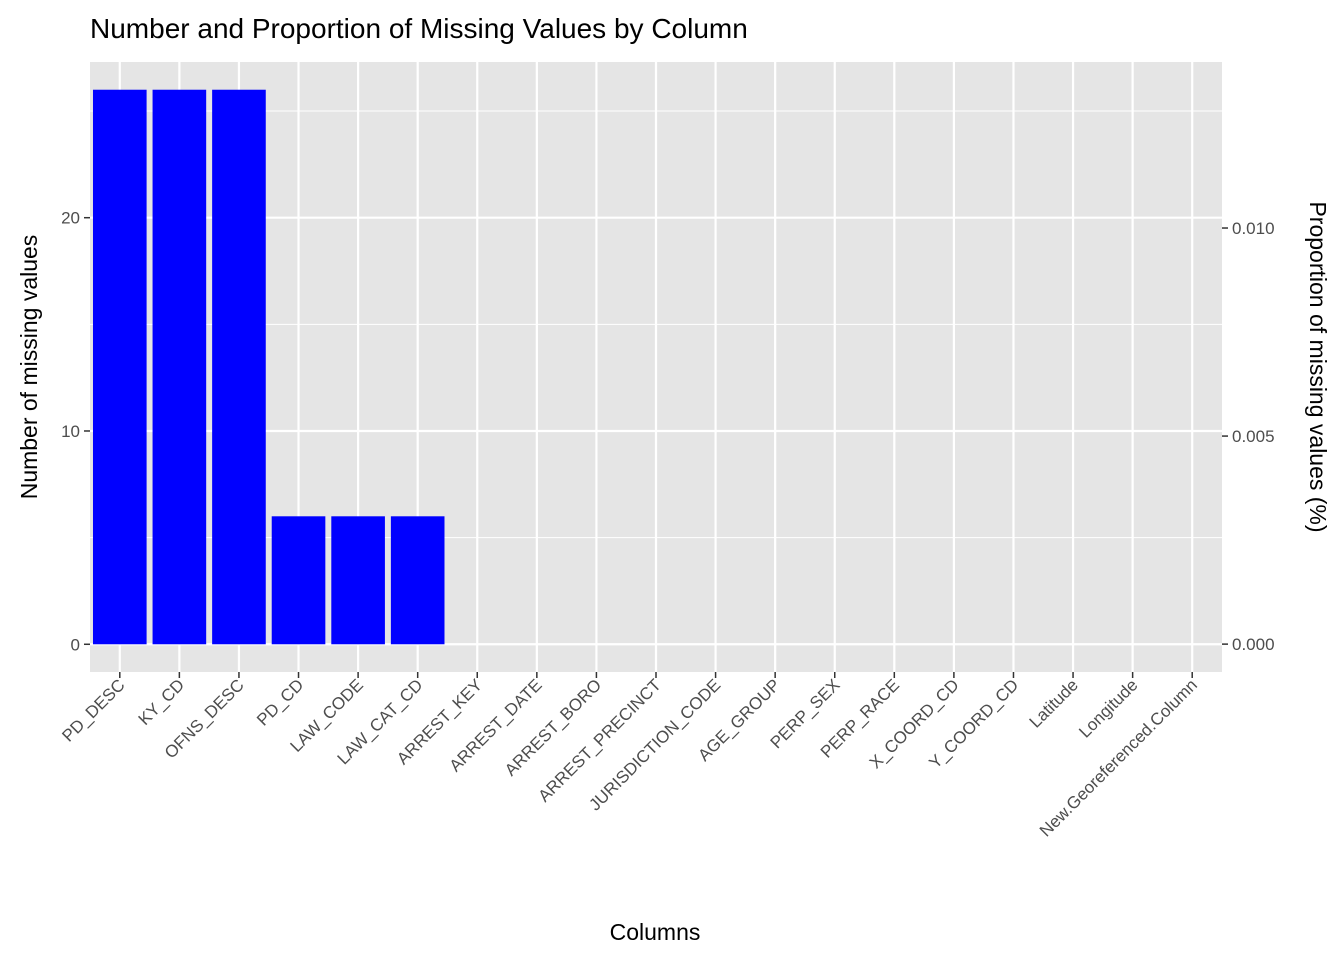 The height and width of the screenshot is (960, 1344). What do you see at coordinates (655, 932) in the screenshot?
I see `x-axis-title: Columns` at bounding box center [655, 932].